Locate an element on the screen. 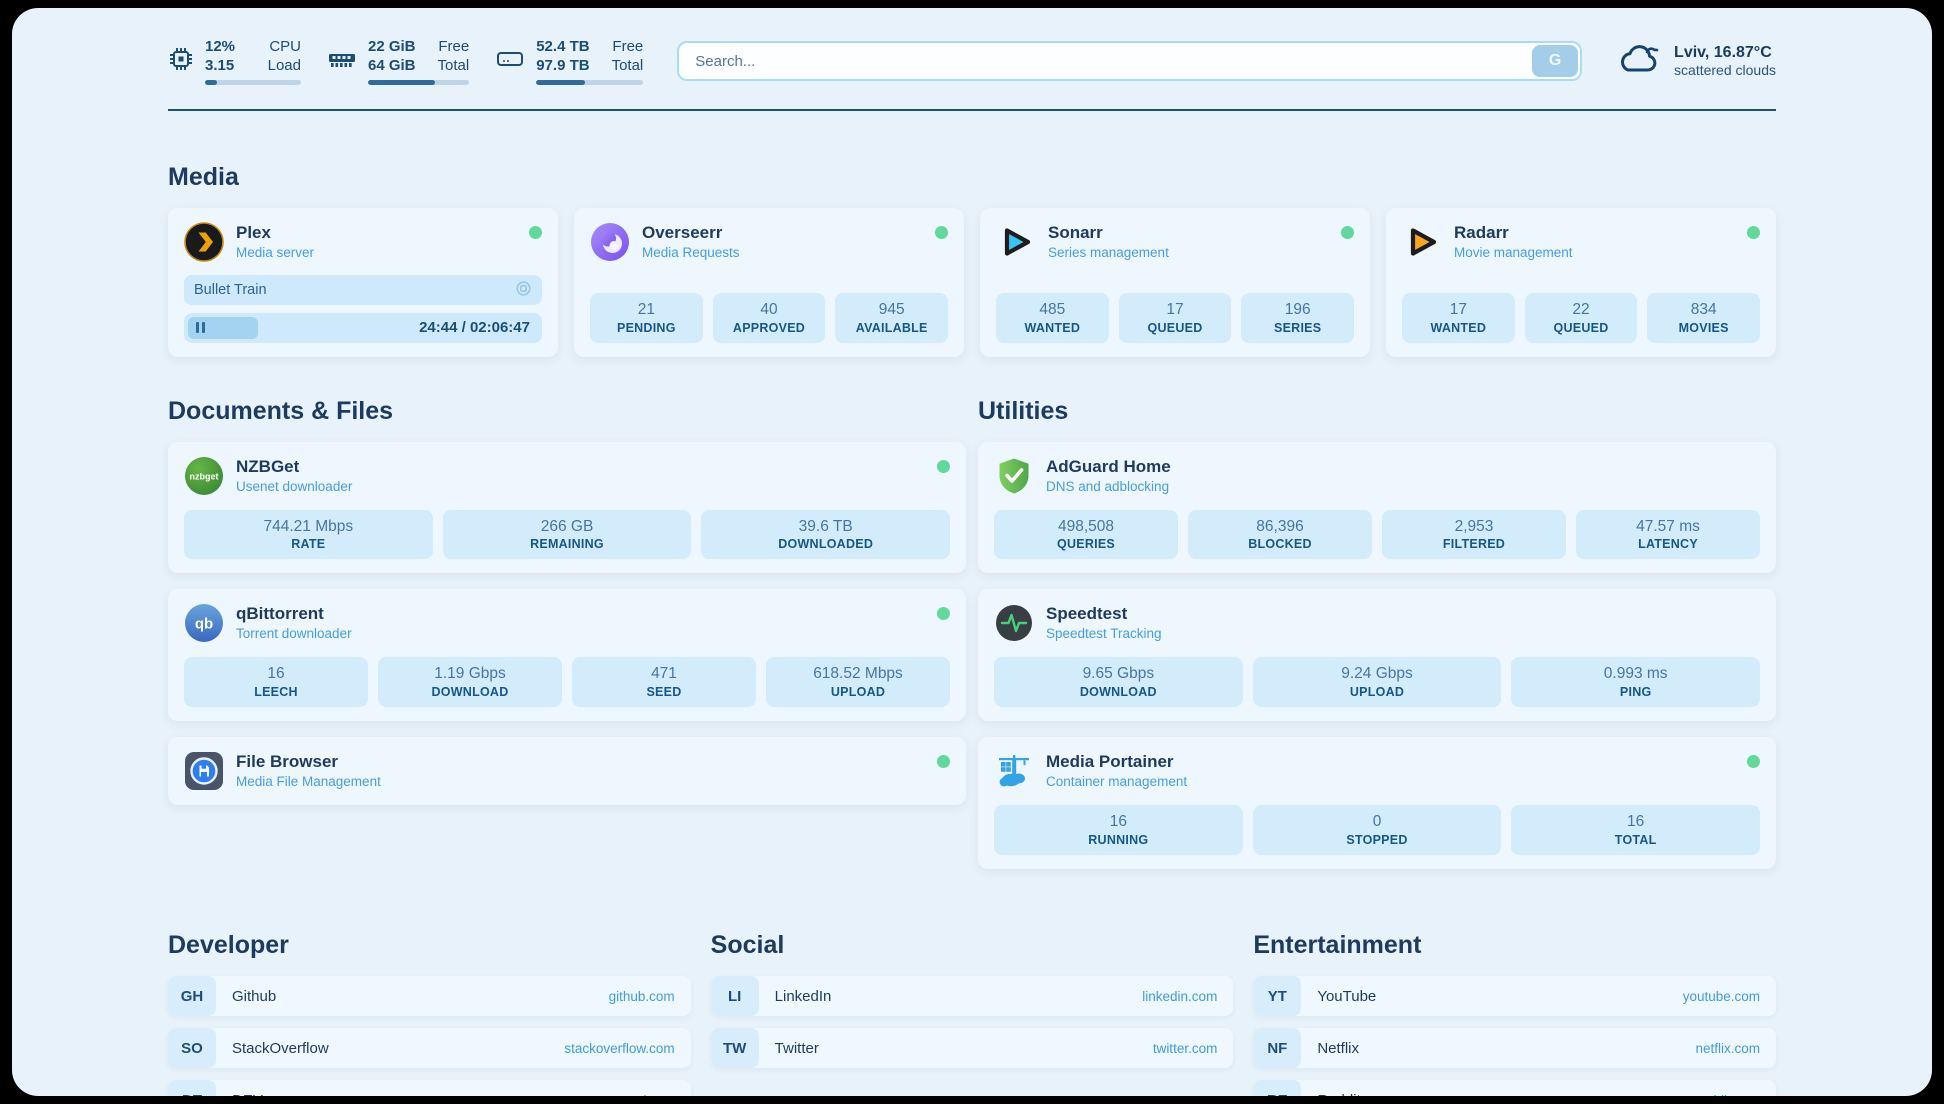 This screenshot has height=1104, width=1944. link-row-dev: DT DEV dev.to is located at coordinates (429, 1088).